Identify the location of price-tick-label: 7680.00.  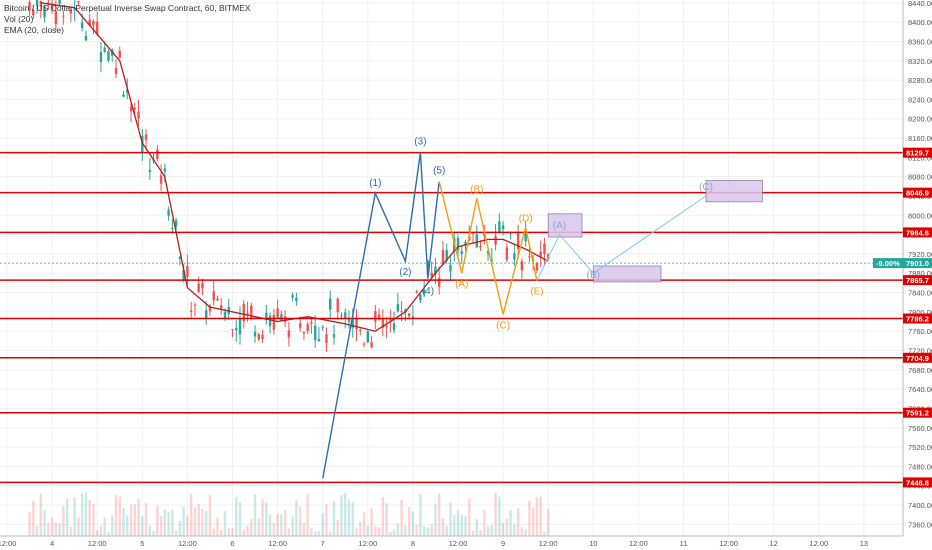
(920, 370).